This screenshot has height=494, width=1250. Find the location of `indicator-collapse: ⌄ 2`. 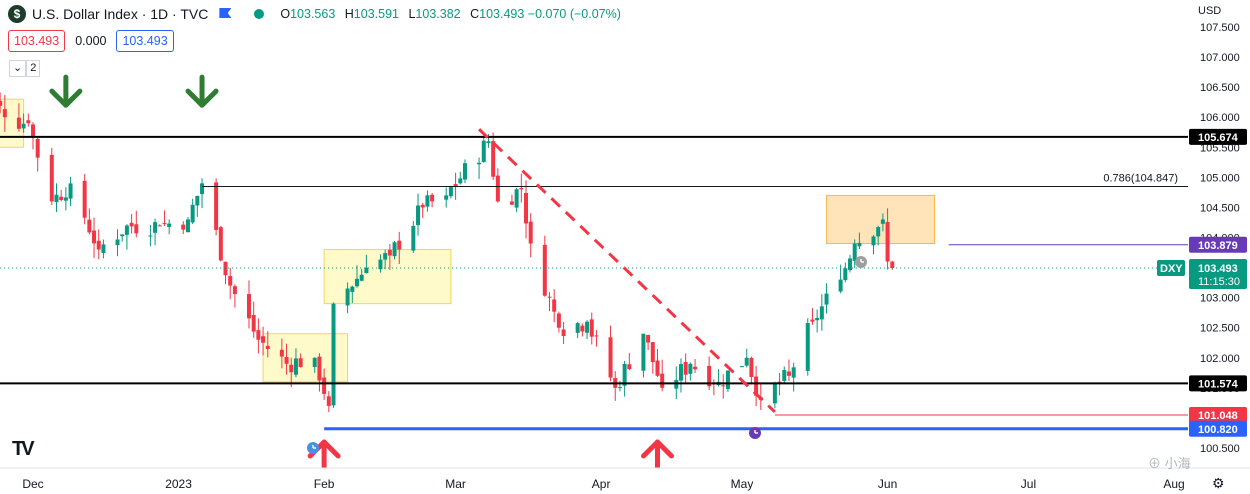

indicator-collapse: ⌄ 2 is located at coordinates (25, 68).